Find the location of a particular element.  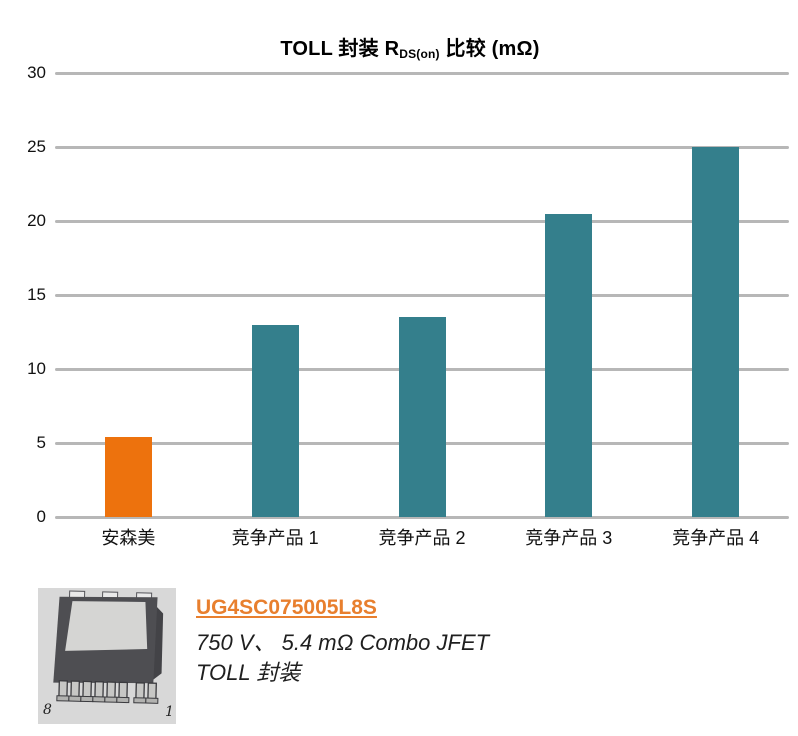

product-spec-line: 750 V、 5.4 mΩ Combo JFET is located at coordinates (343, 642).